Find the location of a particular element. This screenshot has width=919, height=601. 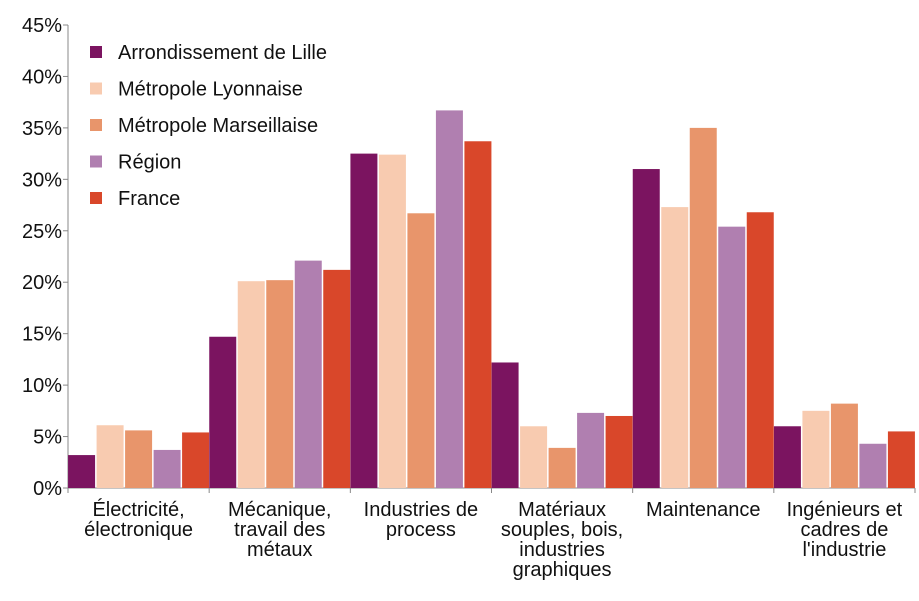

y-tick-label: 45% is located at coordinates (42, 26).